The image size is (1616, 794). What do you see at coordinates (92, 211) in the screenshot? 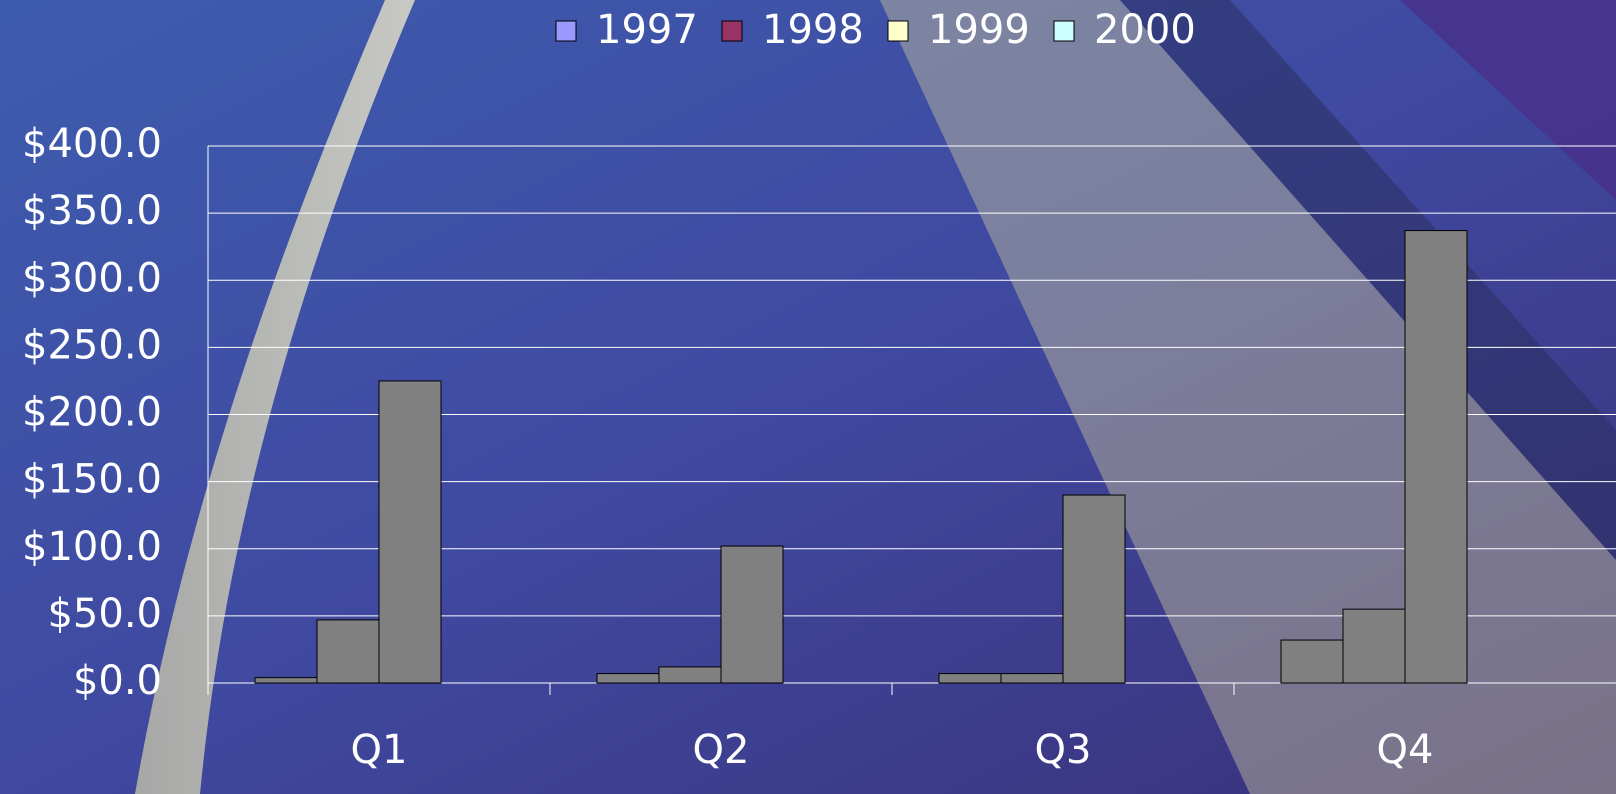
I see `y-tick-label: $350.0` at bounding box center [92, 211].